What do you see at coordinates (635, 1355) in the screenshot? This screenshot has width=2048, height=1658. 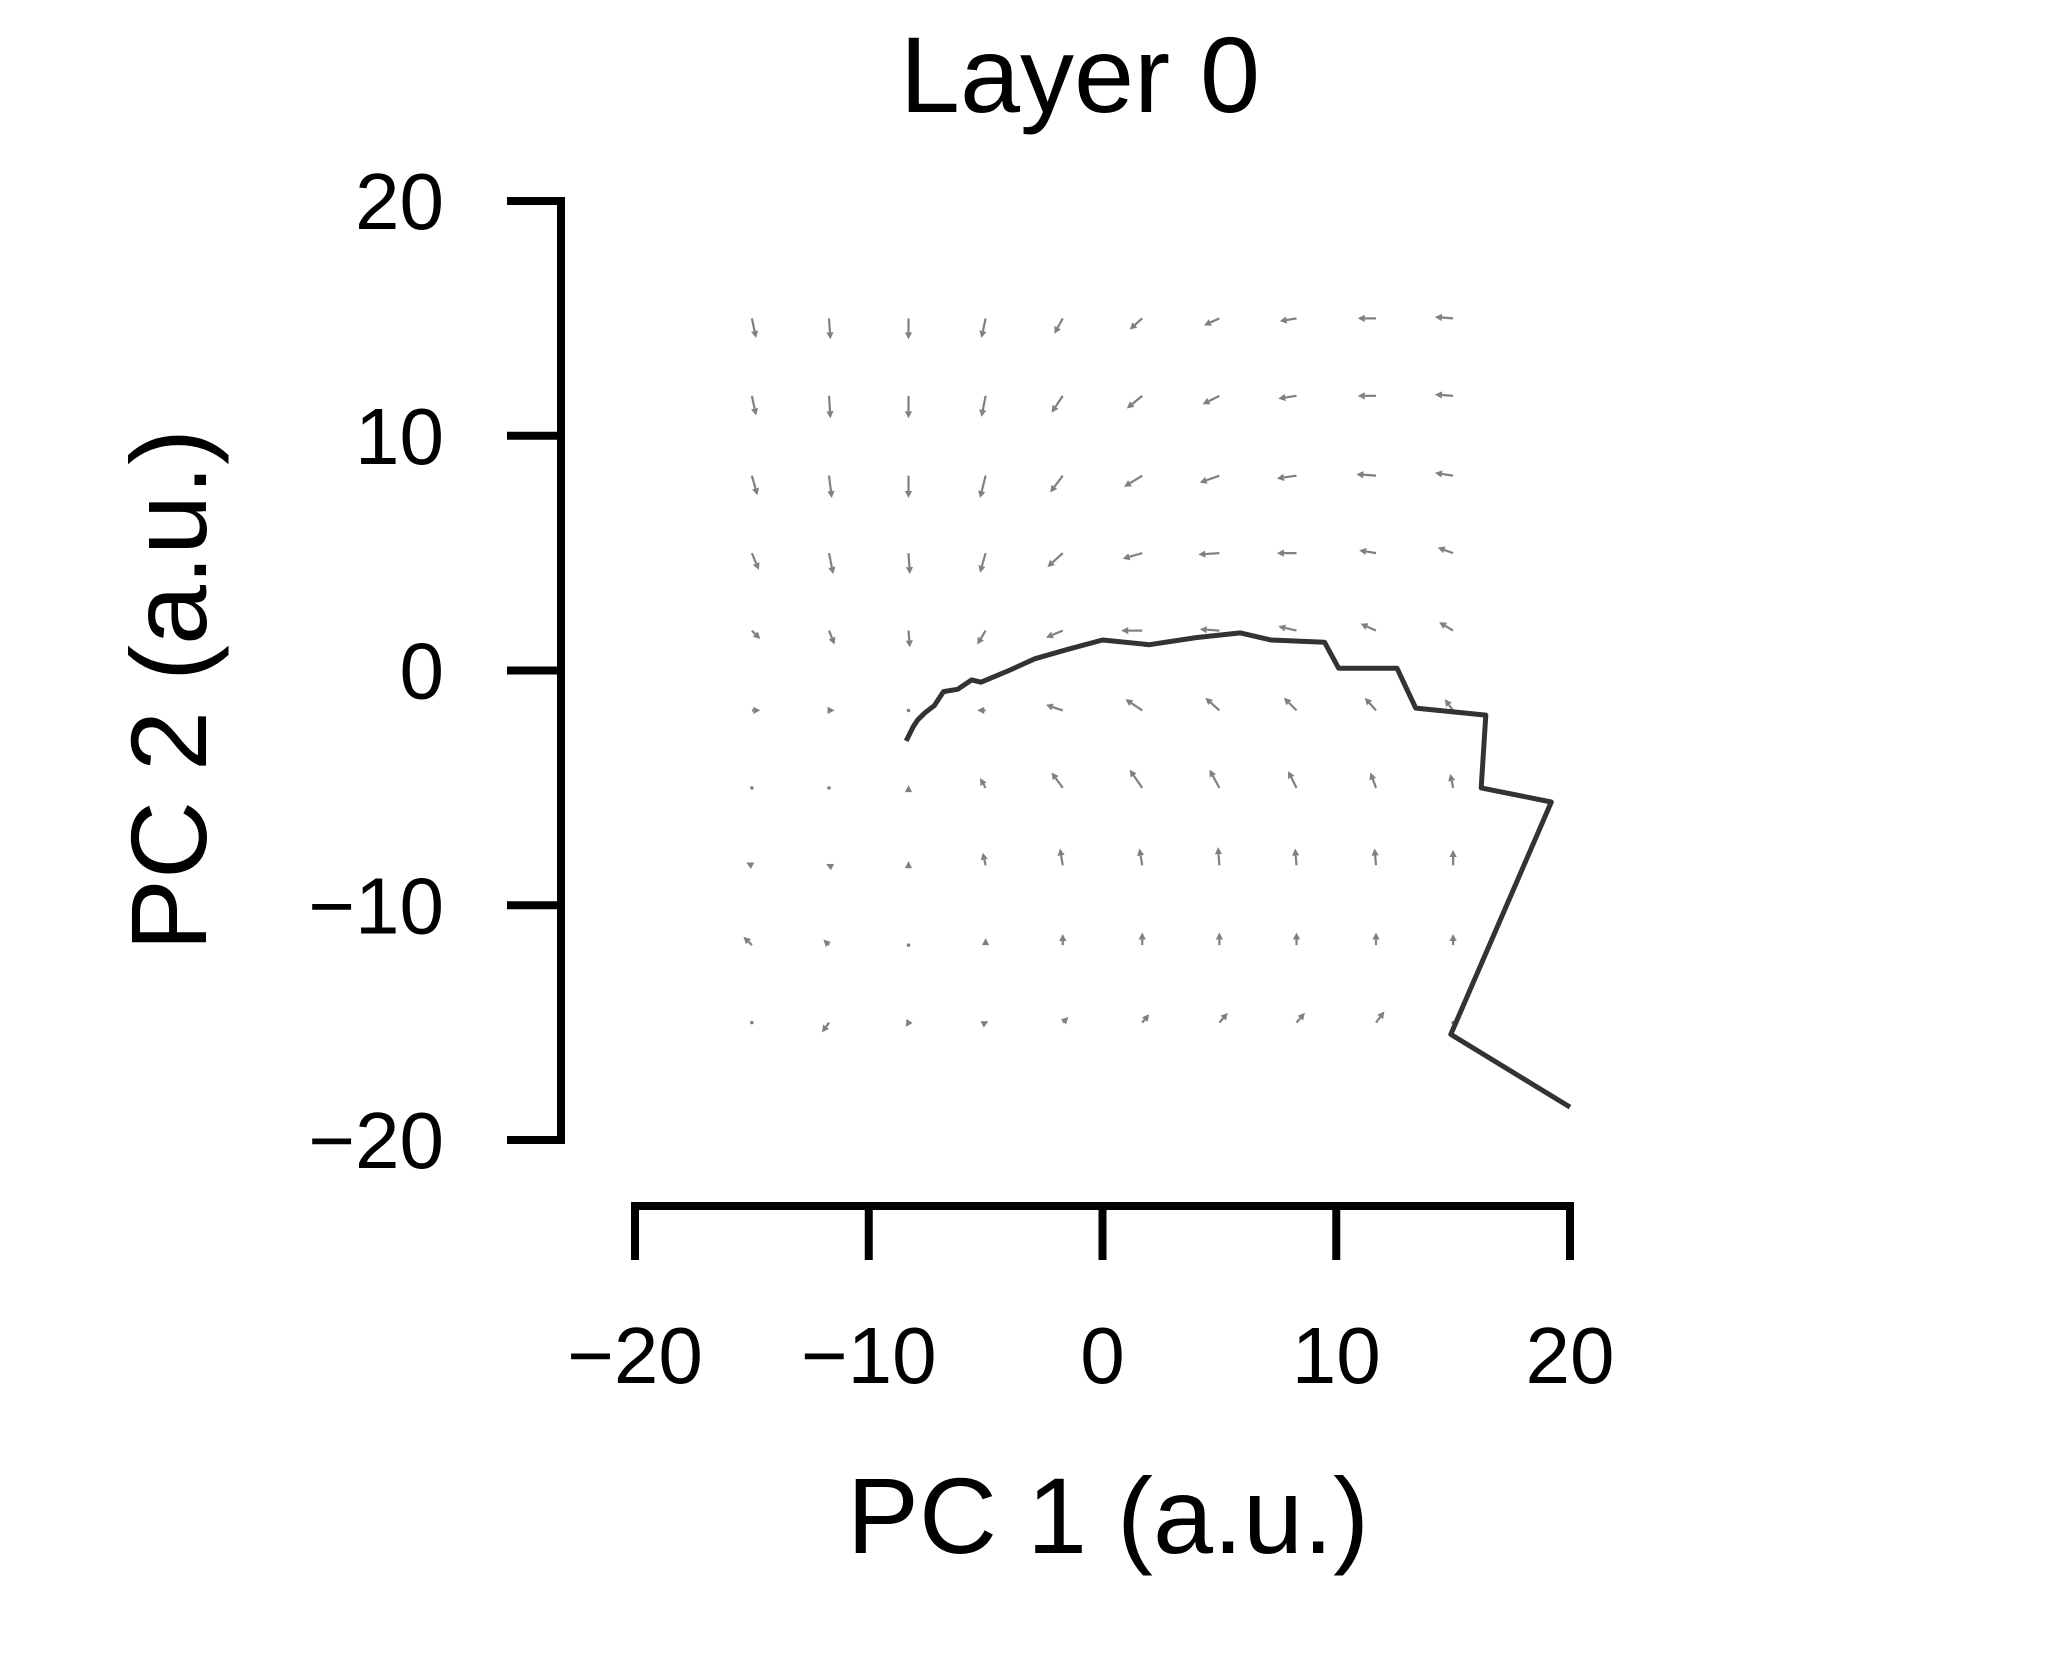 I see `x-tick-label: −20` at bounding box center [635, 1355].